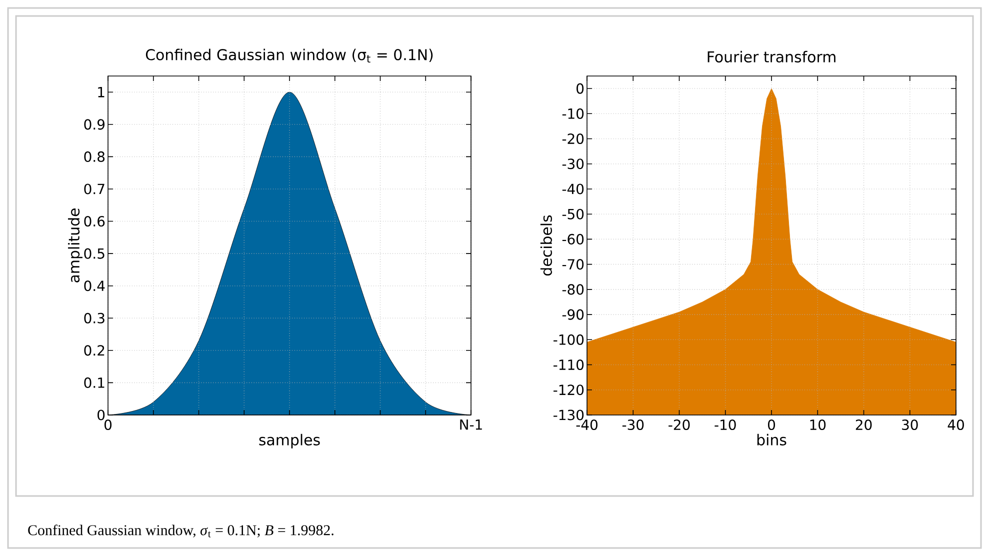 This screenshot has height=556, width=989. Describe the element at coordinates (94, 318) in the screenshot. I see `y-tick-label: 0.3` at that location.